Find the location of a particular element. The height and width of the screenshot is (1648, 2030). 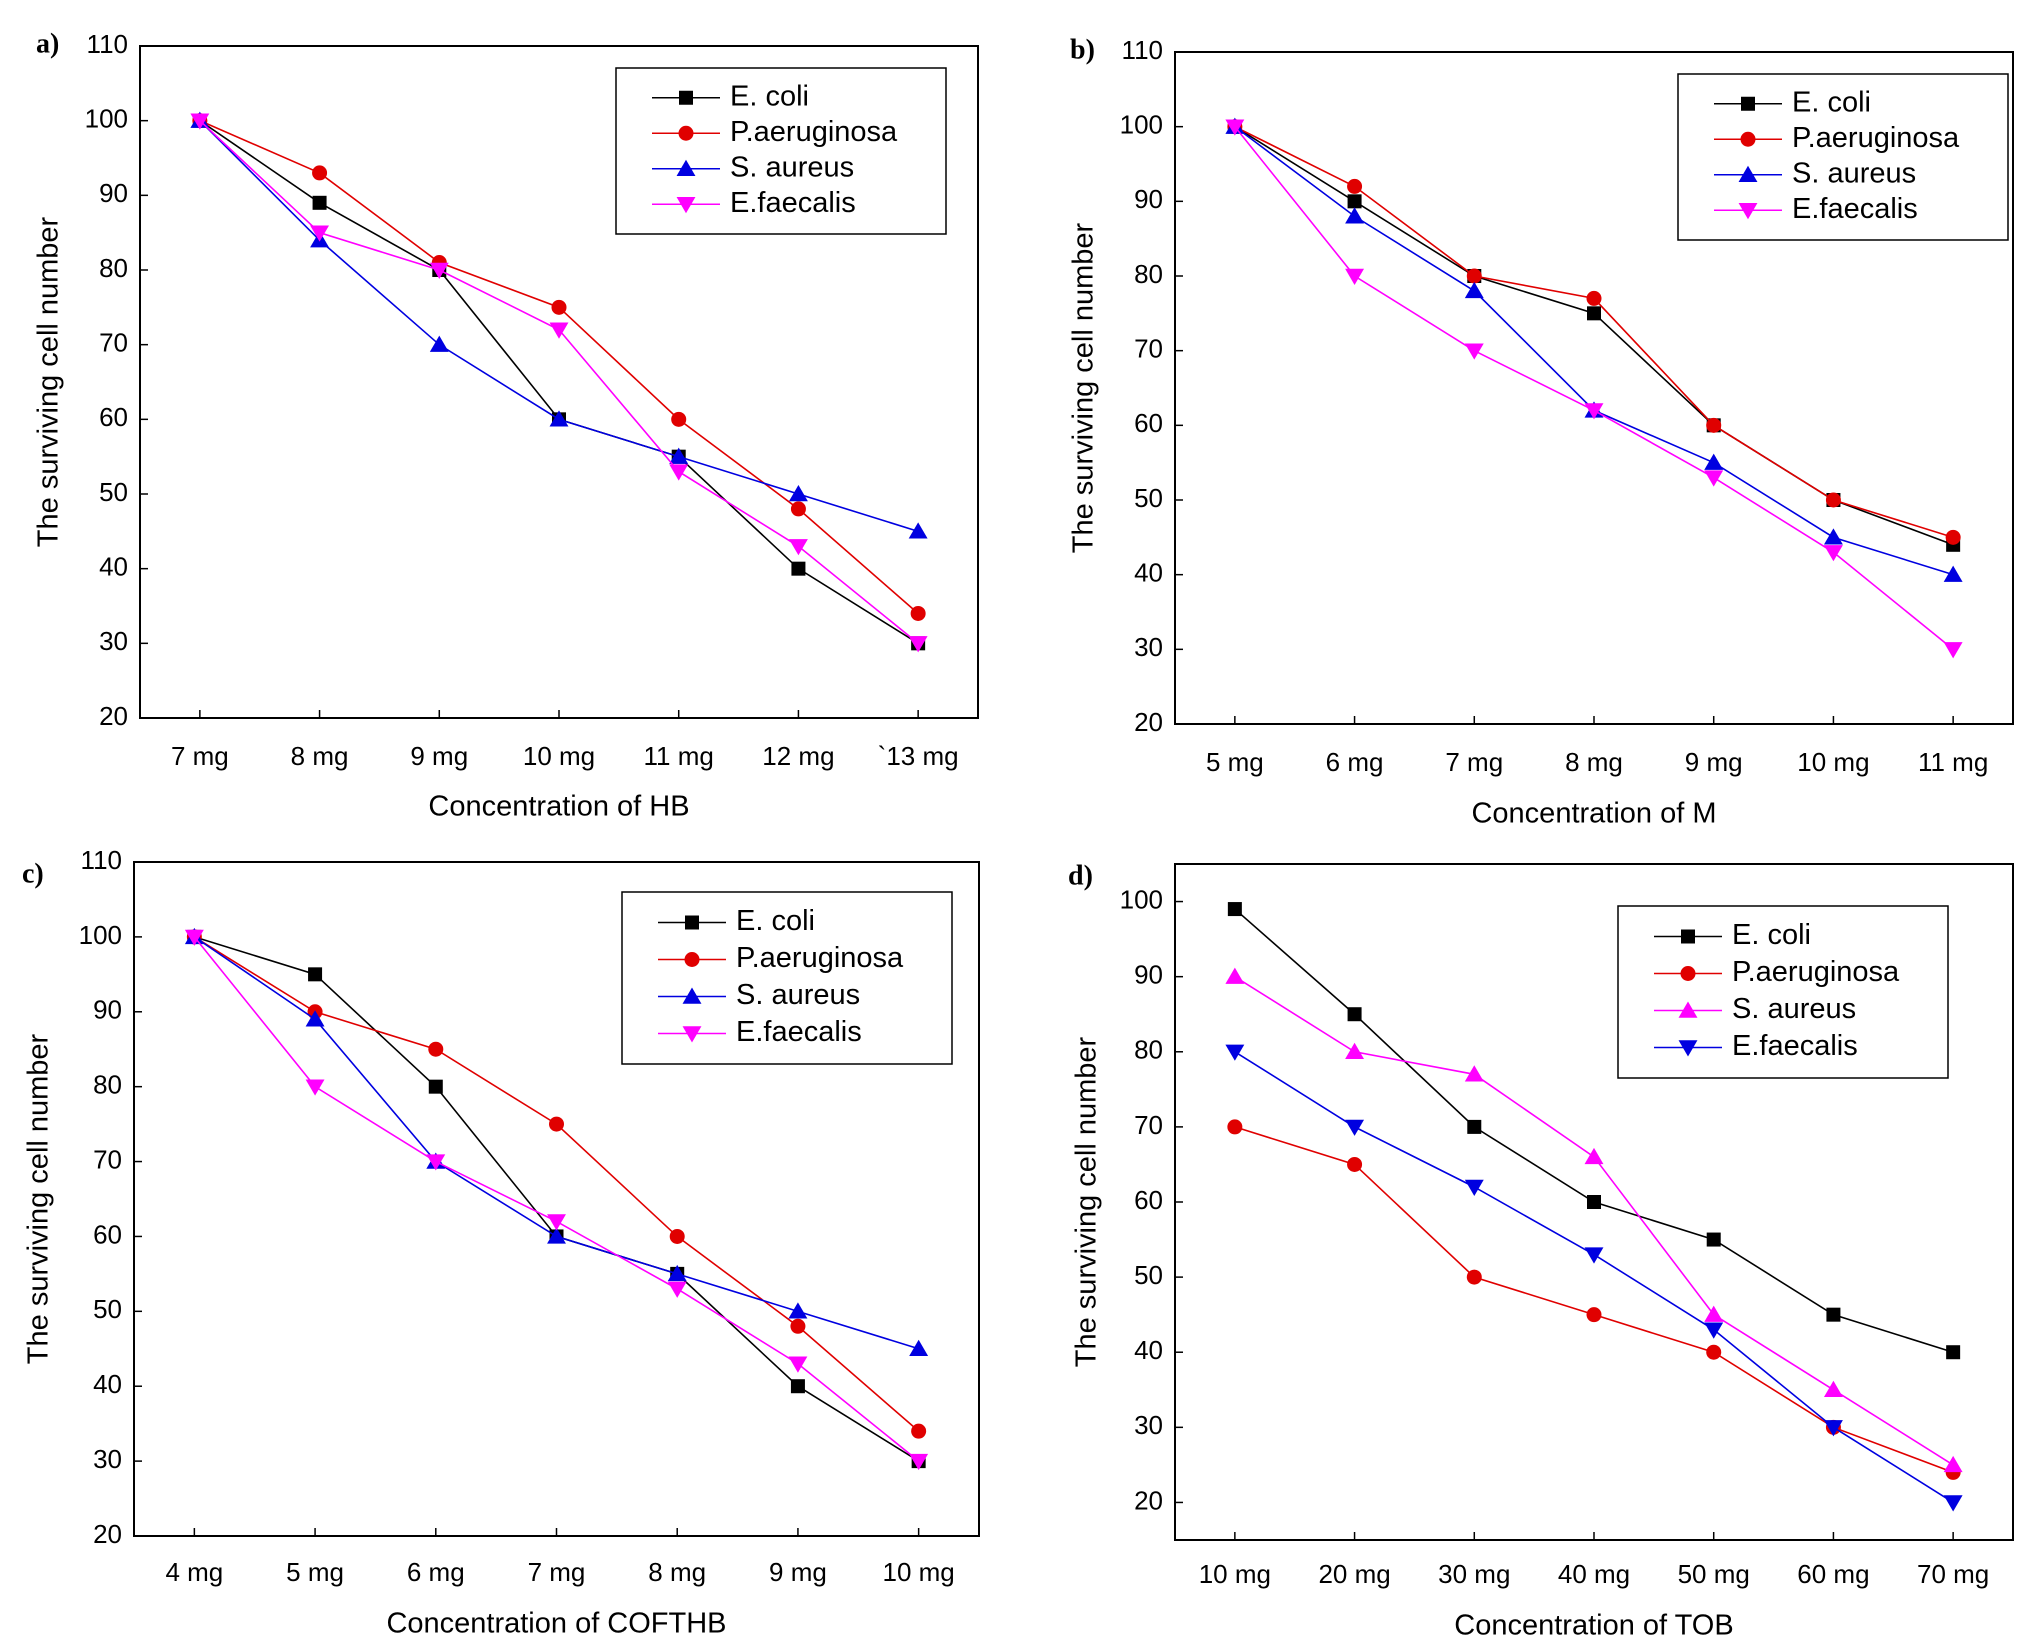

y-axis-title: The surviving cell number is located at coordinates (1084, 387).